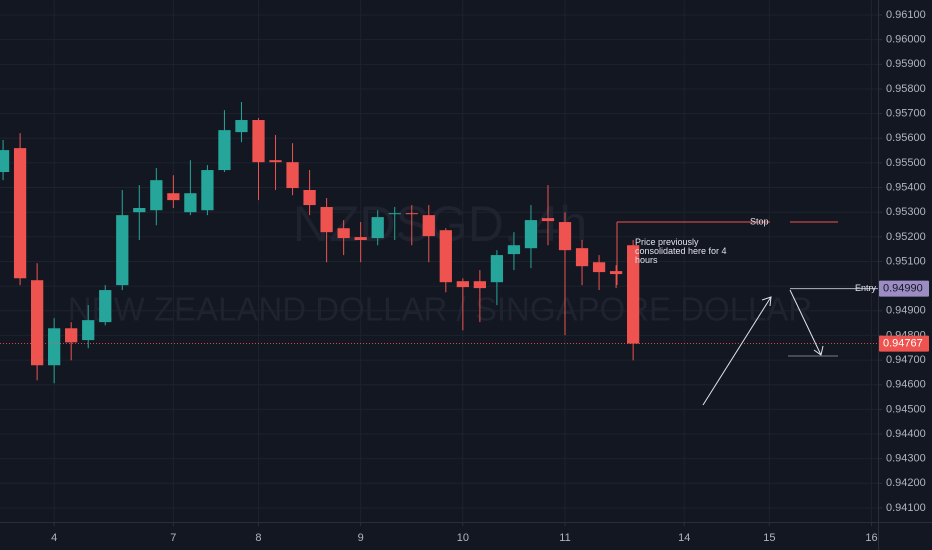  What do you see at coordinates (906, 434) in the screenshot?
I see `y-tick-label: 0.94400` at bounding box center [906, 434].